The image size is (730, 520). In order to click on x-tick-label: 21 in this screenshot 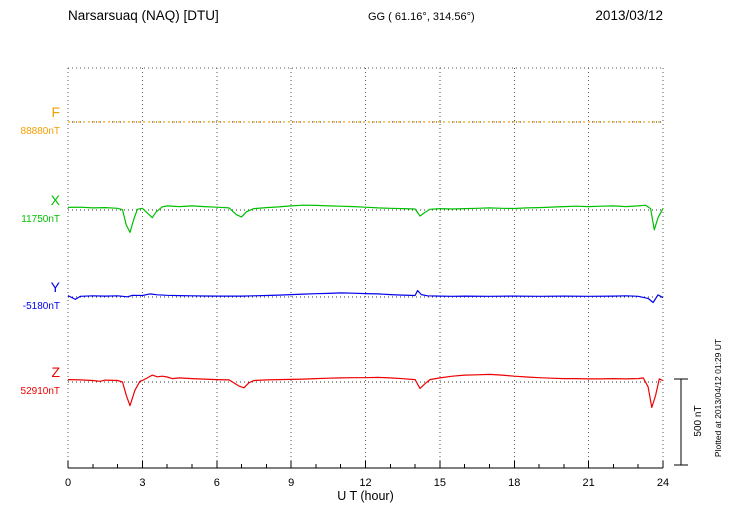, I will do `click(589, 483)`.